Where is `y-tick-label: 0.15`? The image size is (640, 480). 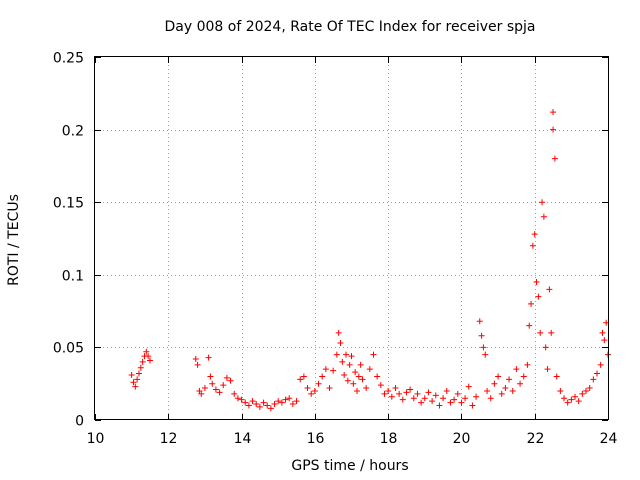 y-tick-label: 0.15 is located at coordinates (68, 204).